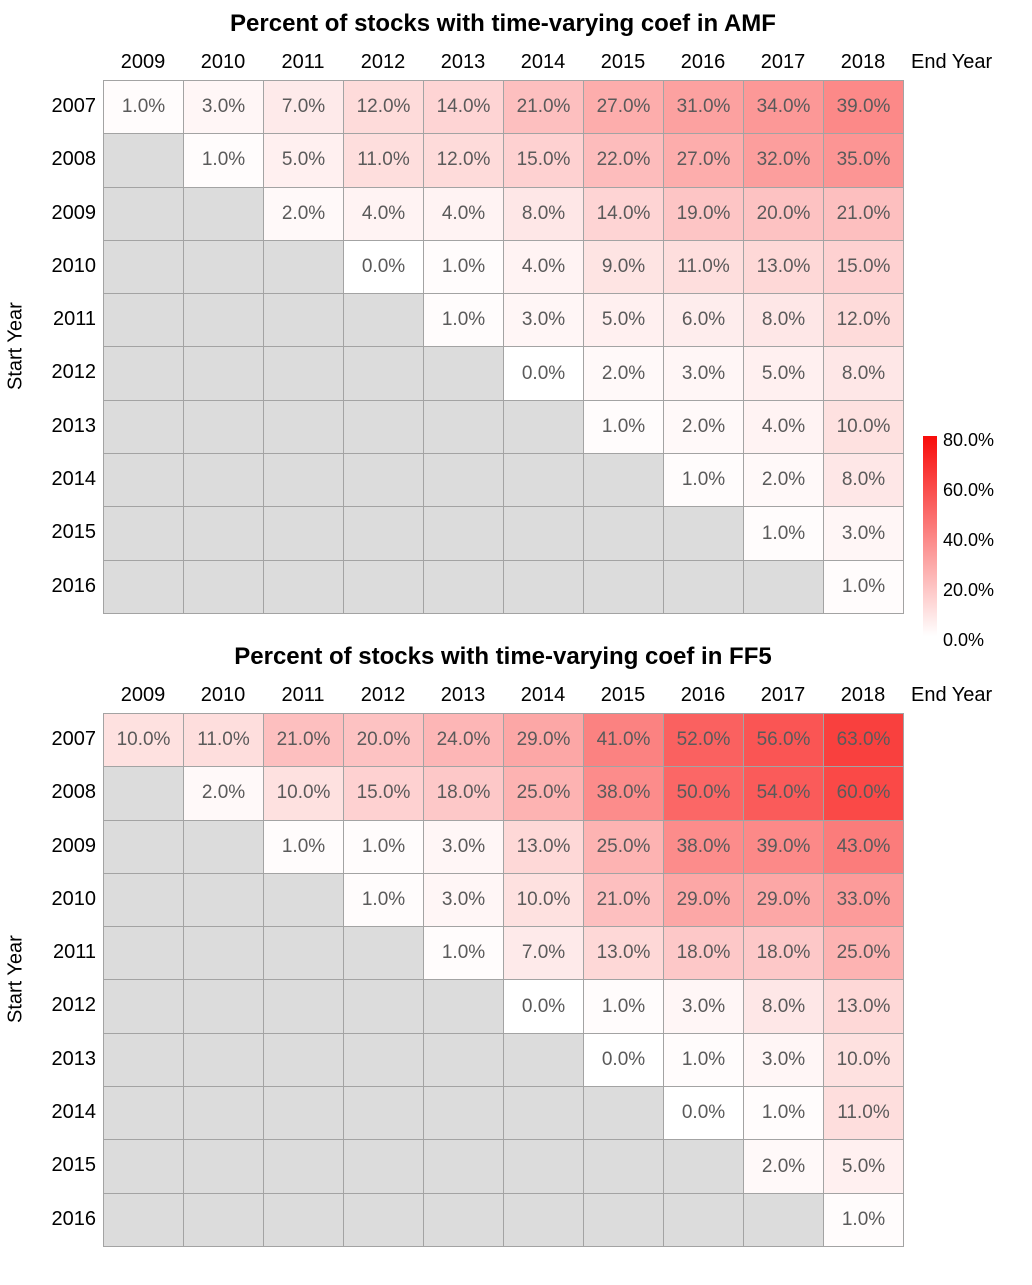 This screenshot has width=1032, height=1285. What do you see at coordinates (624, 267) in the screenshot?
I see `heatmap-cell: 9.0%` at bounding box center [624, 267].